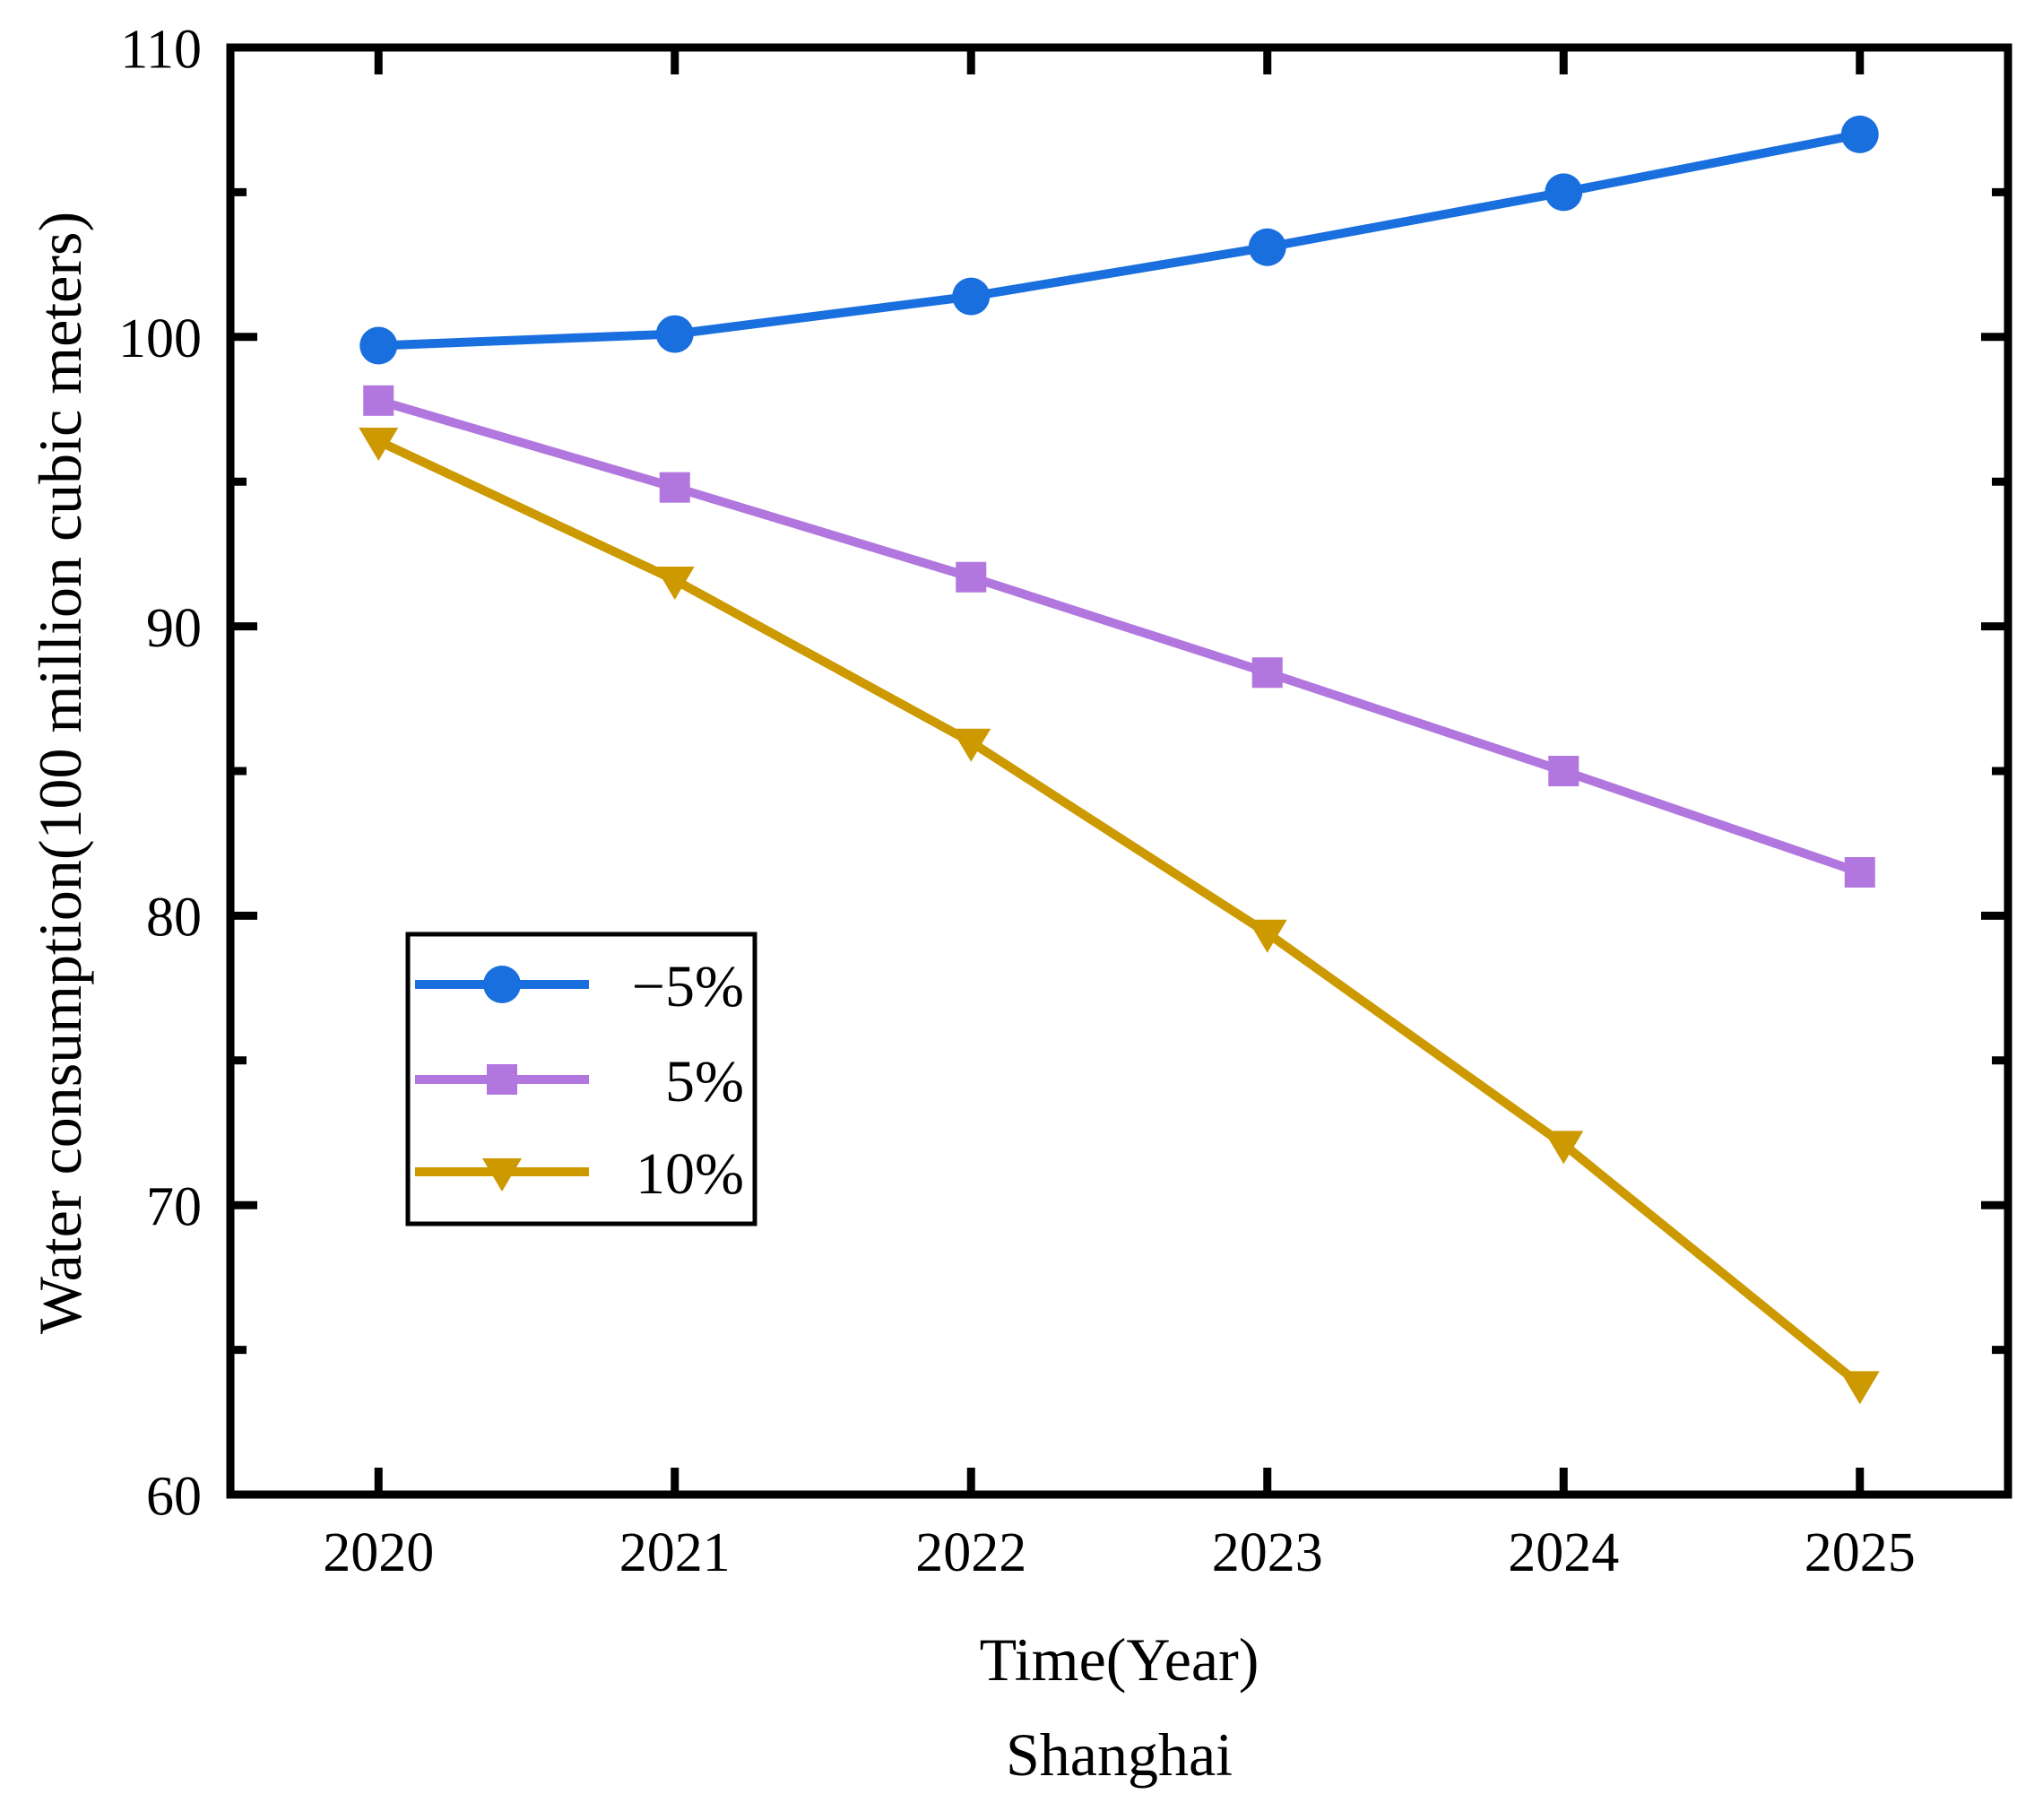 Image resolution: width=2034 pixels, height=1820 pixels. What do you see at coordinates (1860, 1552) in the screenshot?
I see `x-tick-label-2025: 2025` at bounding box center [1860, 1552].